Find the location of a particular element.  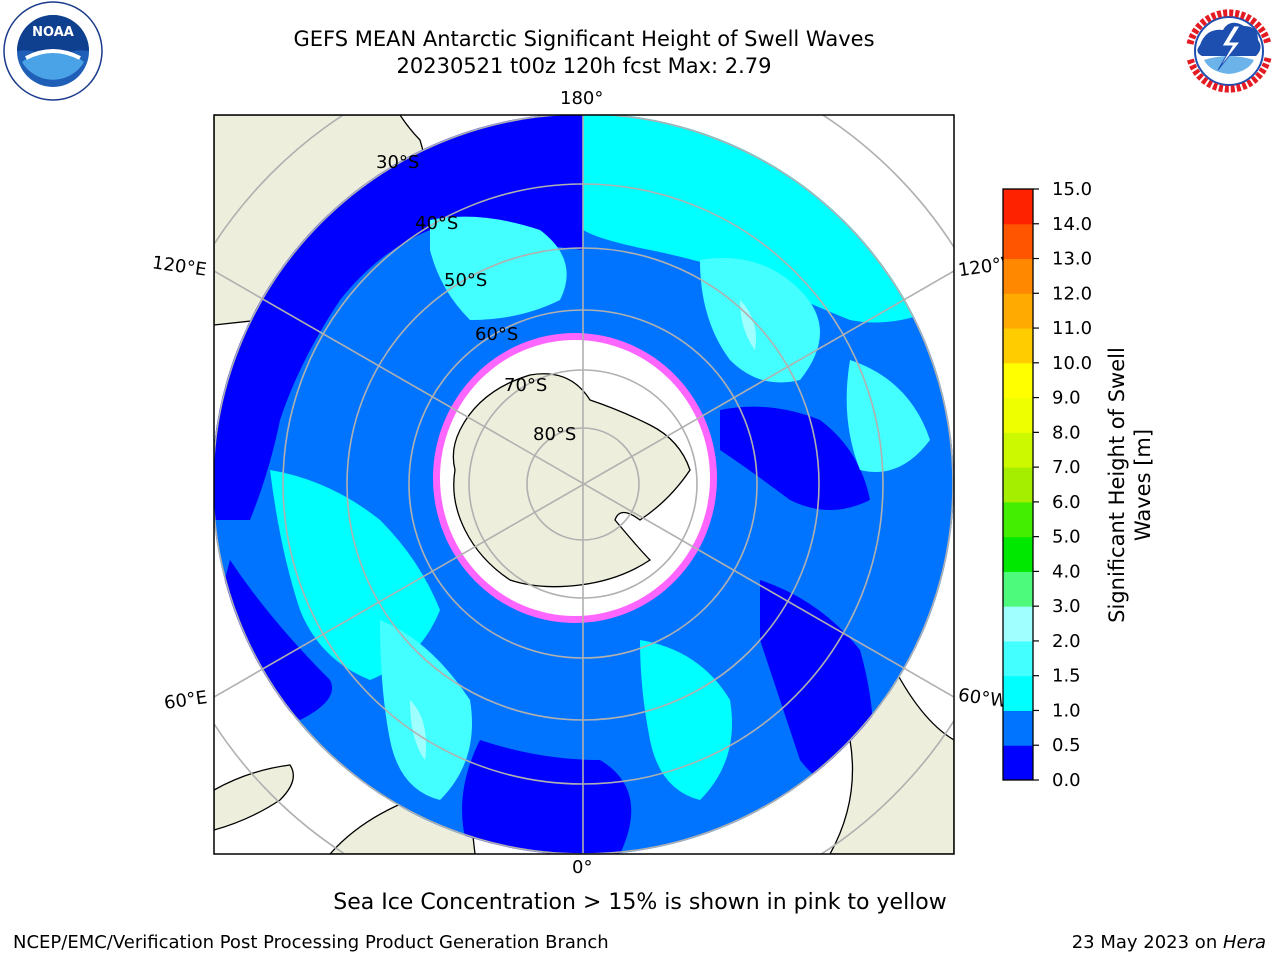

noaa-logo: NOAA is located at coordinates (53, 51).